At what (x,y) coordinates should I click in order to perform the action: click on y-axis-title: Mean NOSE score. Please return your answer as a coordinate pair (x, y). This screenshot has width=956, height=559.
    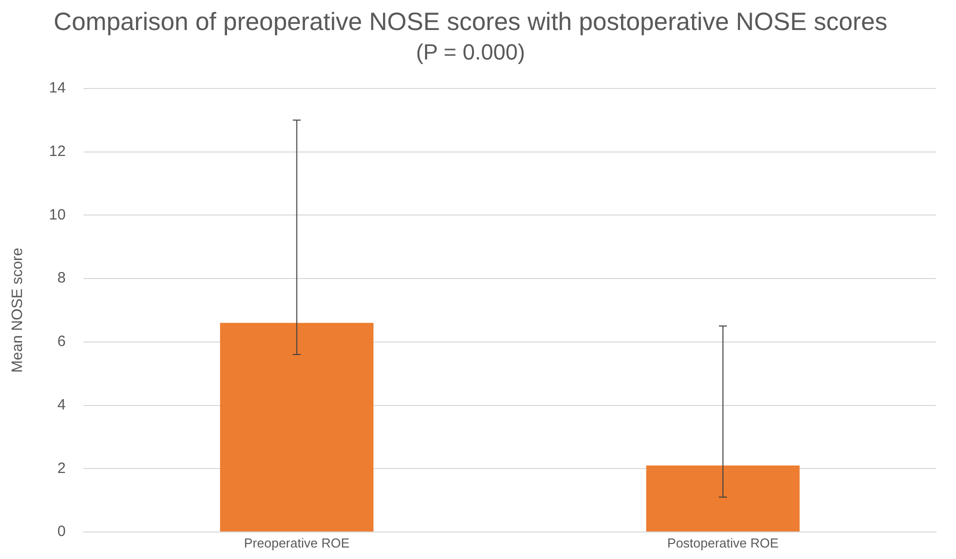
    Looking at the image, I should click on (17, 310).